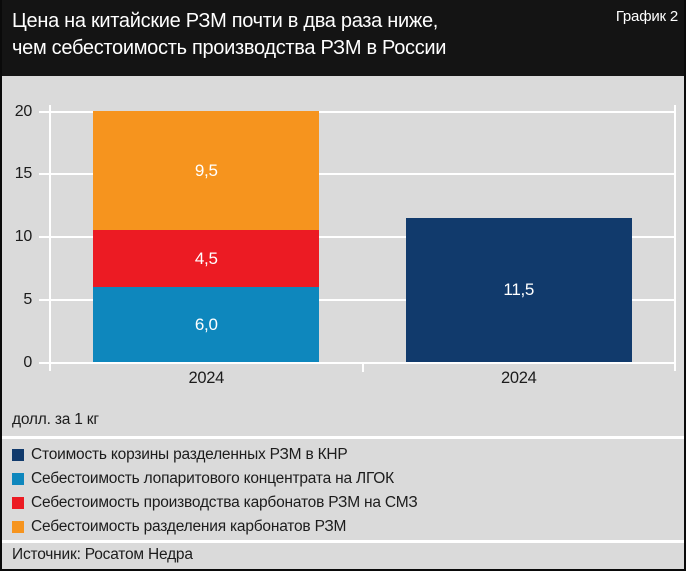 The image size is (686, 571). Describe the element at coordinates (646, 16) in the screenshot. I see `figure-number-label: График 2` at that location.